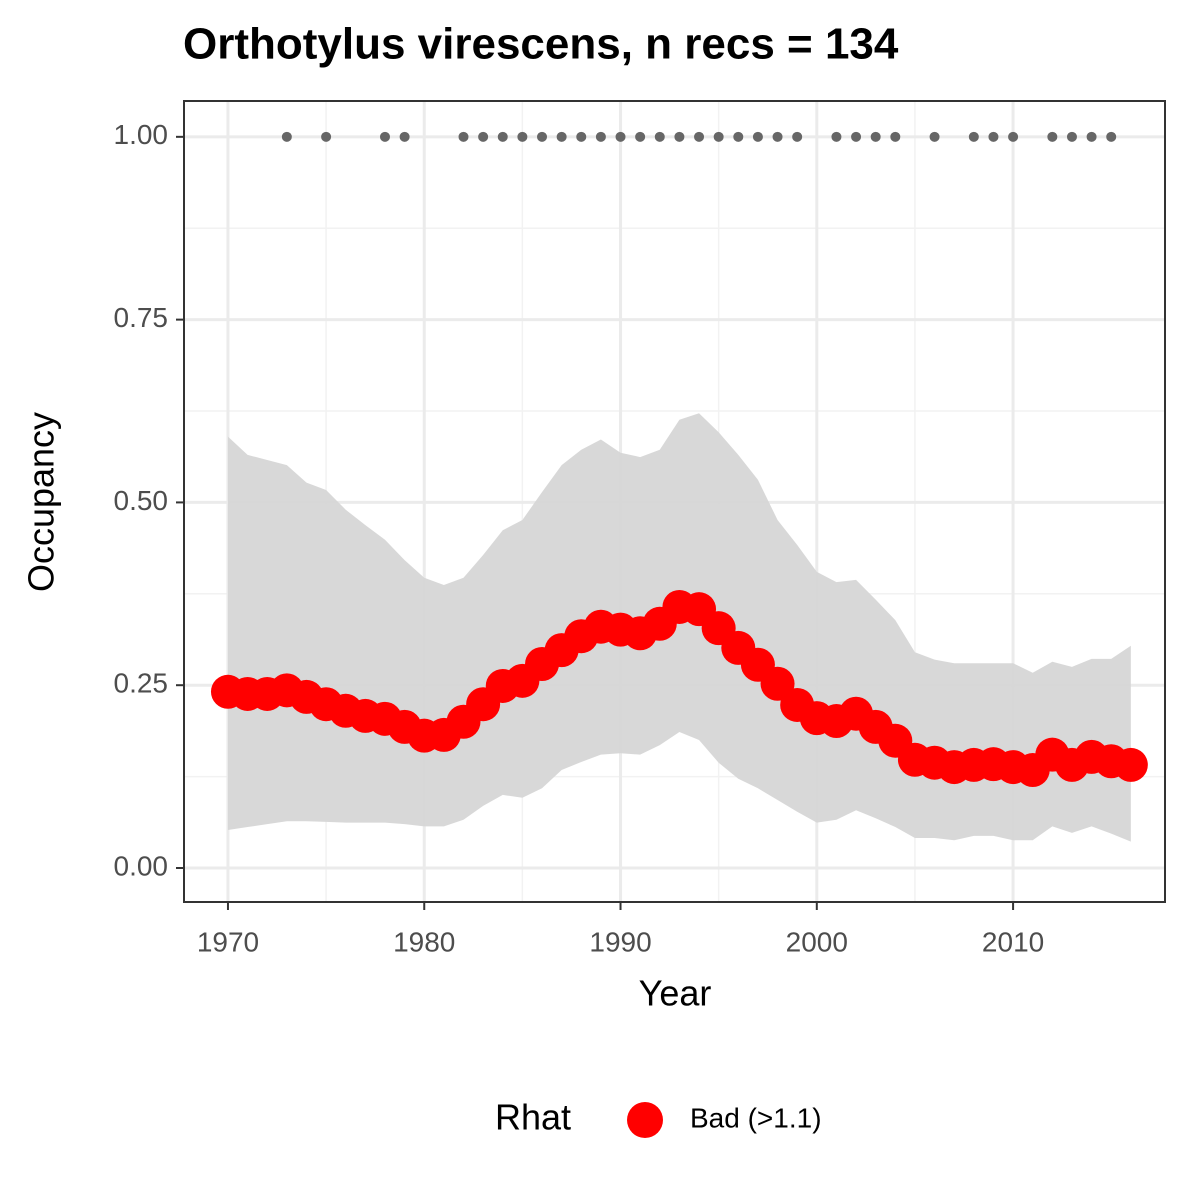 Image resolution: width=1200 pixels, height=1200 pixels. I want to click on y-tick-label: 0.50, so click(141, 500).